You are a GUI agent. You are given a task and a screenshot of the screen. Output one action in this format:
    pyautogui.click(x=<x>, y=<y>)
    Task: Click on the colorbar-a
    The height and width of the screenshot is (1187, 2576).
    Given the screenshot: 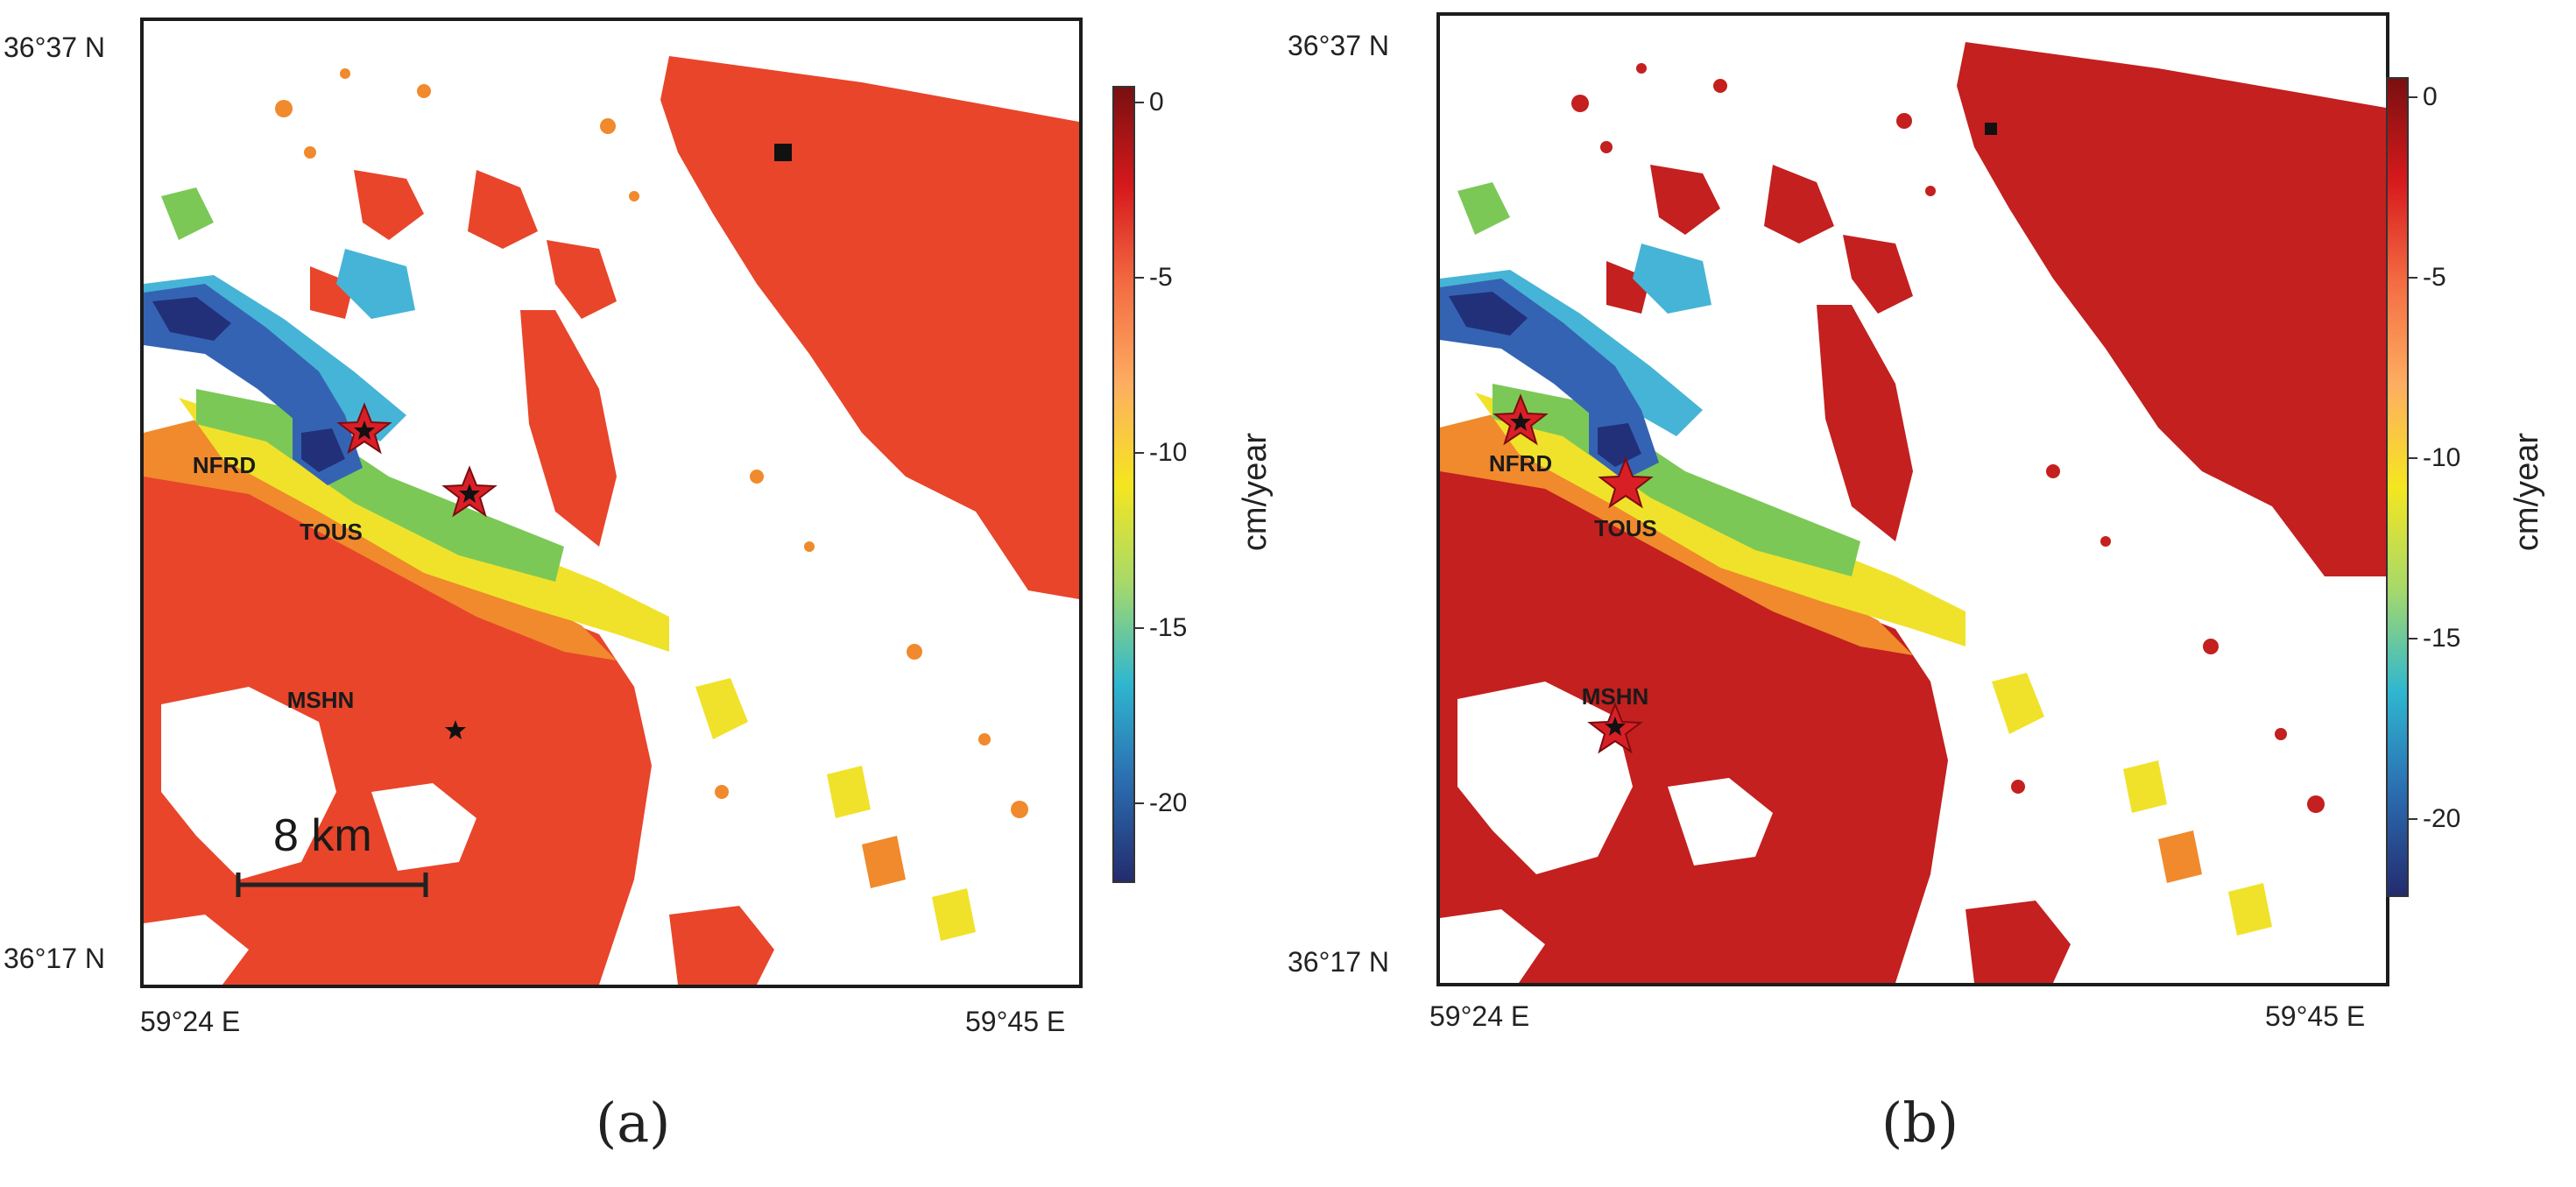 What is the action you would take?
    pyautogui.click(x=1123, y=484)
    